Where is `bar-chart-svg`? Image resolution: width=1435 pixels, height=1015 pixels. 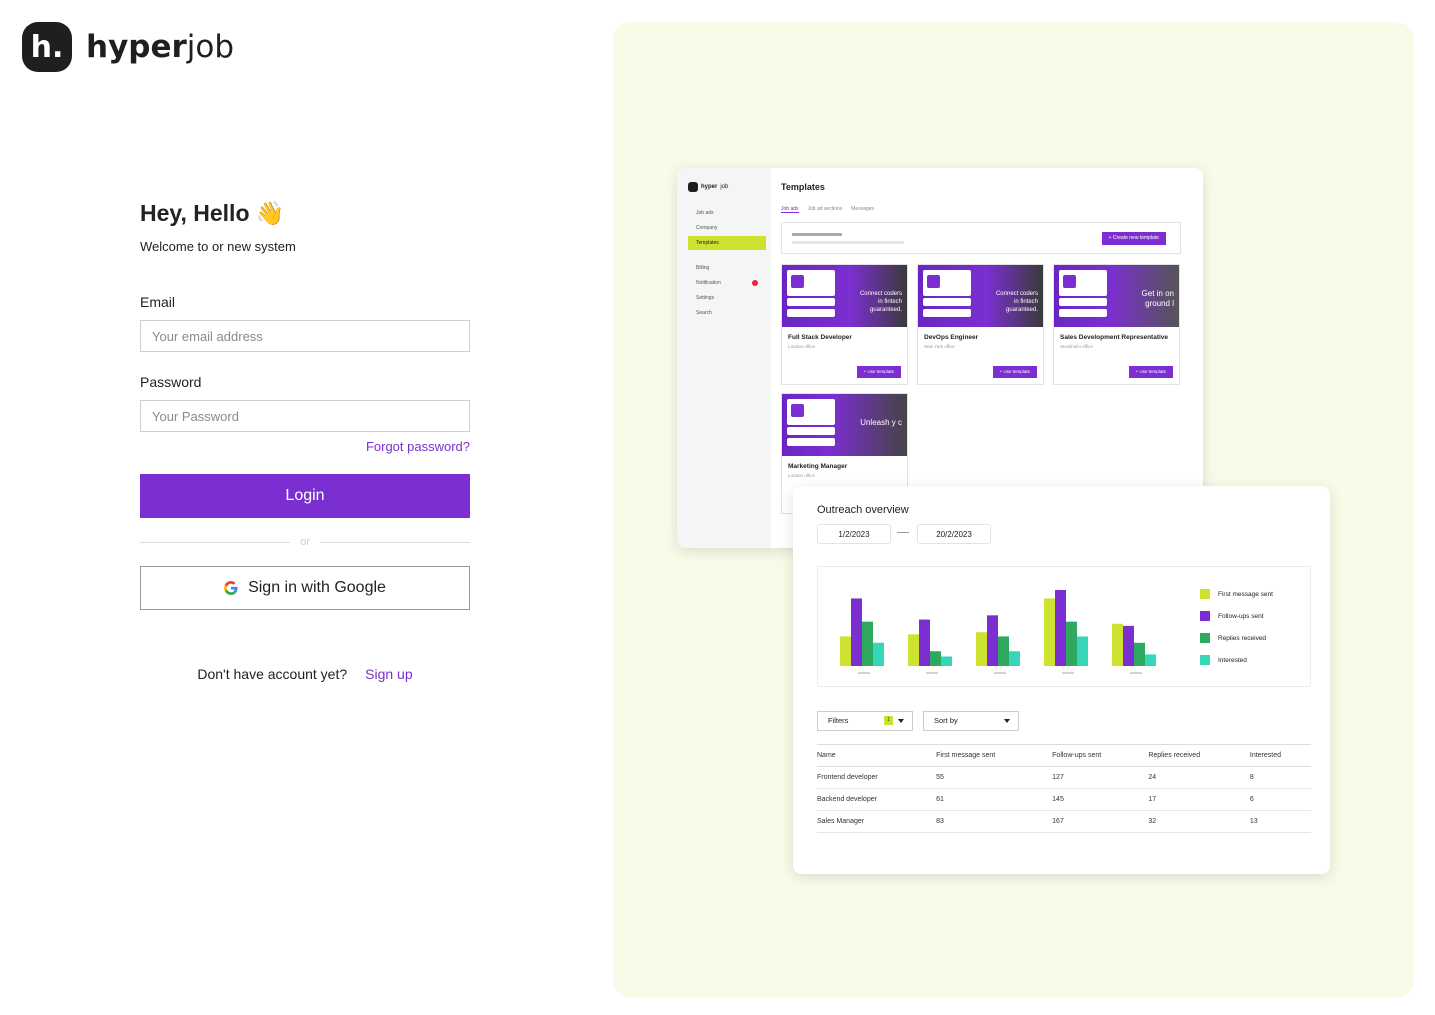
bar-chart-svg is located at coordinates (998, 632).